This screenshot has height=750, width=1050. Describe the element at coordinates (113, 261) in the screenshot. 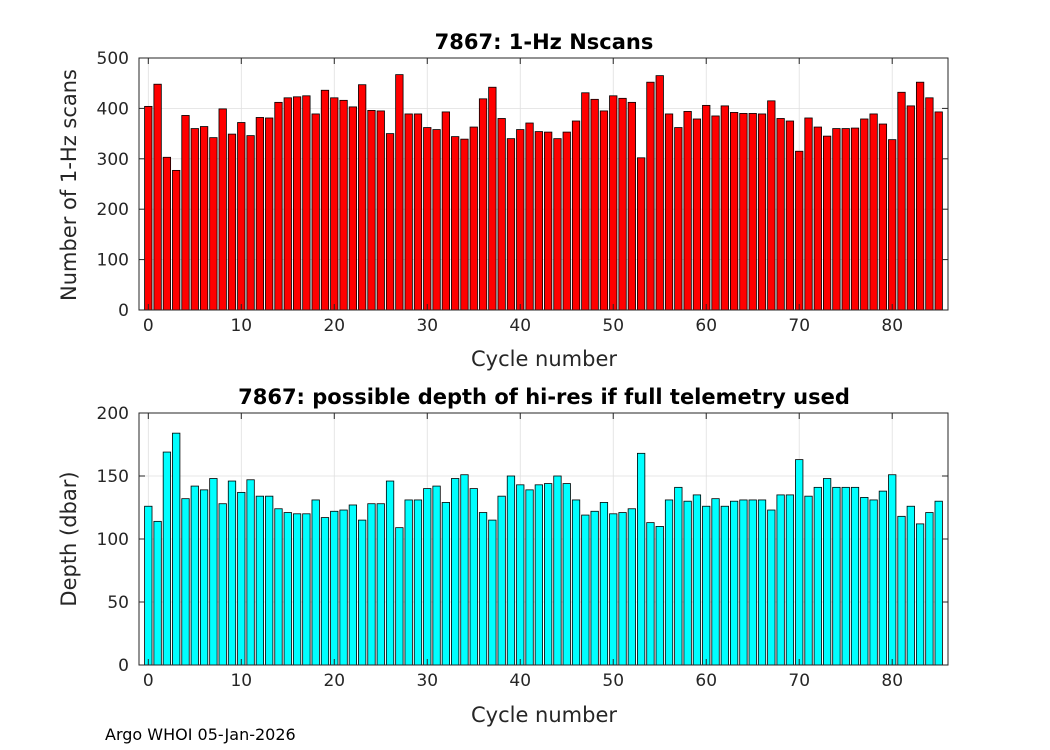

I see `y-tick-label: 100` at that location.